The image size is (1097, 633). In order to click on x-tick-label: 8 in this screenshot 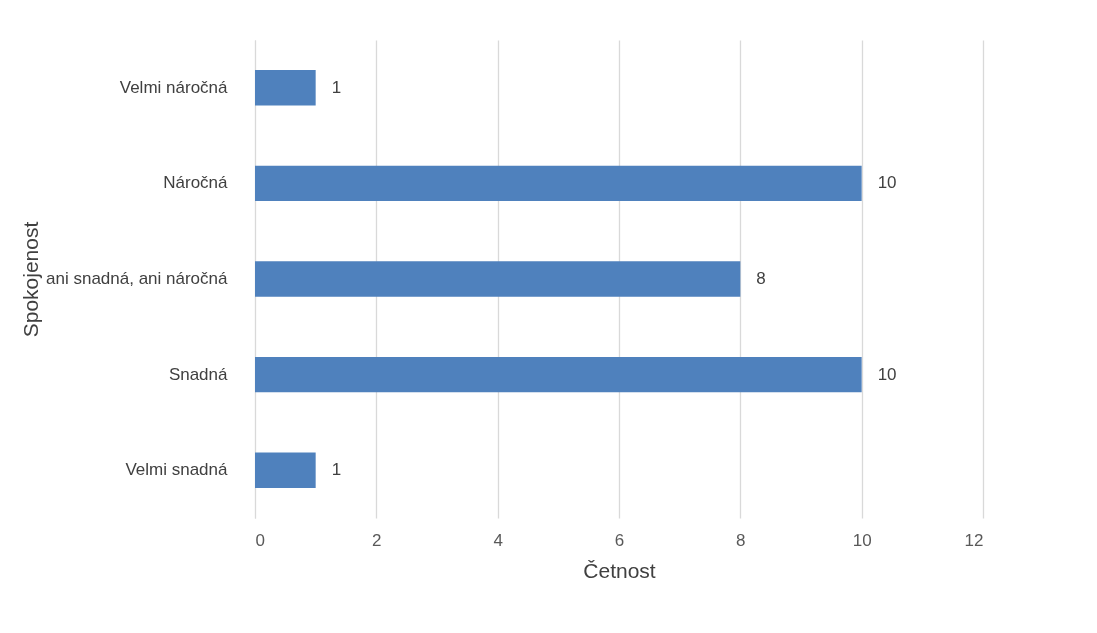, I will do `click(741, 540)`.